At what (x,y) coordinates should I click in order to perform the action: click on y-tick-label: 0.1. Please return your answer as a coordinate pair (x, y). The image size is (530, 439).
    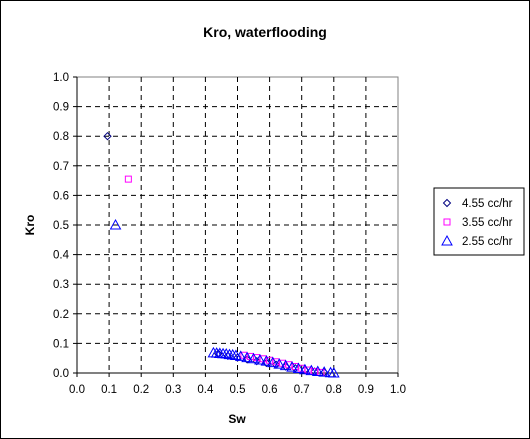
    Looking at the image, I should click on (61, 344).